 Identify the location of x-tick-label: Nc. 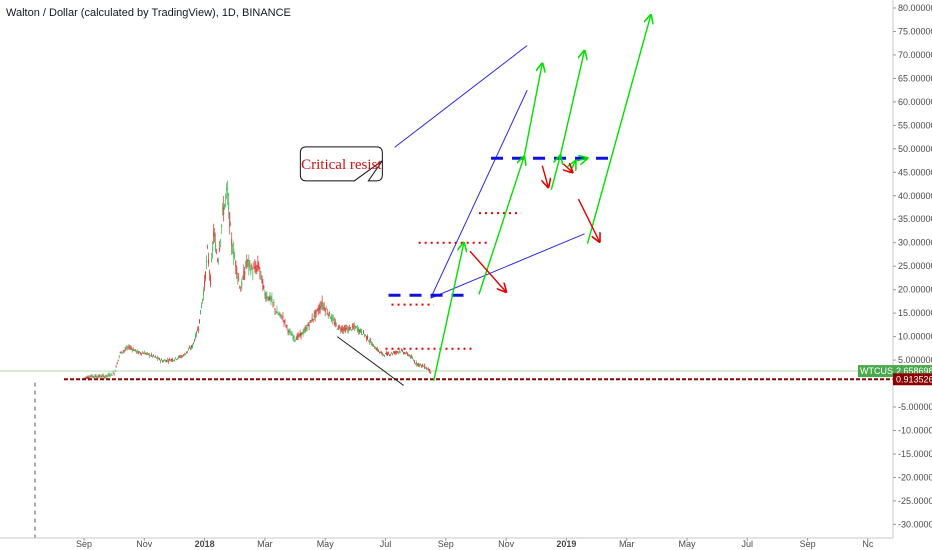
(867, 544).